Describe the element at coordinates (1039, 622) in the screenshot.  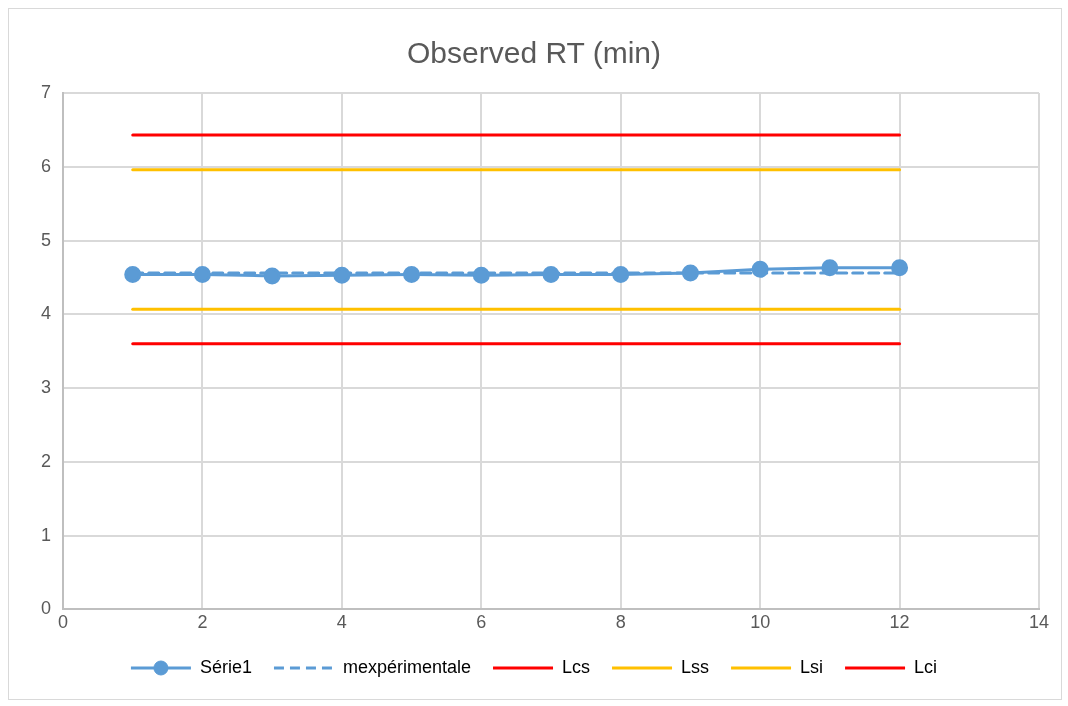
I see `x-tick-label: 14` at that location.